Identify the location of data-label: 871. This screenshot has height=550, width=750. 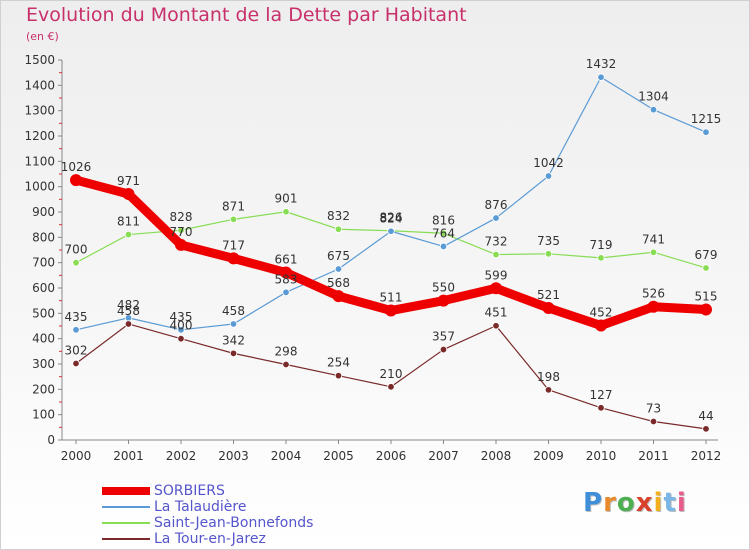
(233, 206).